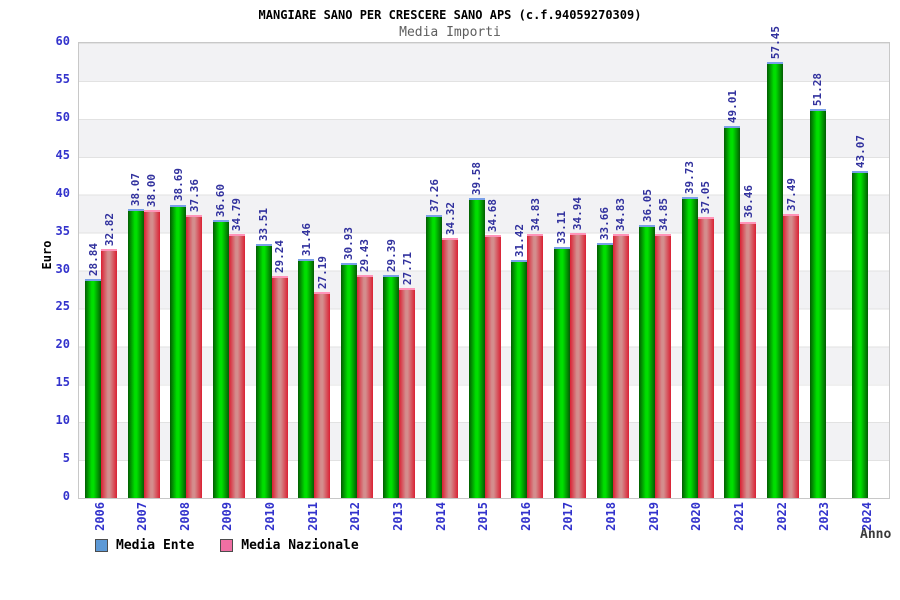 This screenshot has height=600, width=900. I want to click on value-label-media-nazionale-2019: 34.85, so click(663, 214).